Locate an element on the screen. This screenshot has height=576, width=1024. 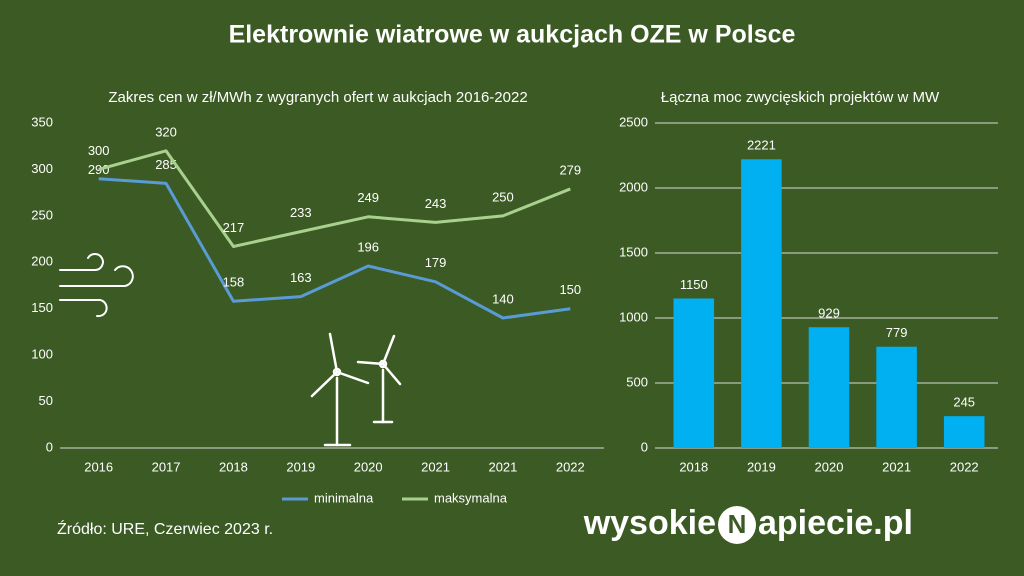
logo-right: apiecie.pl is located at coordinates (835, 523).